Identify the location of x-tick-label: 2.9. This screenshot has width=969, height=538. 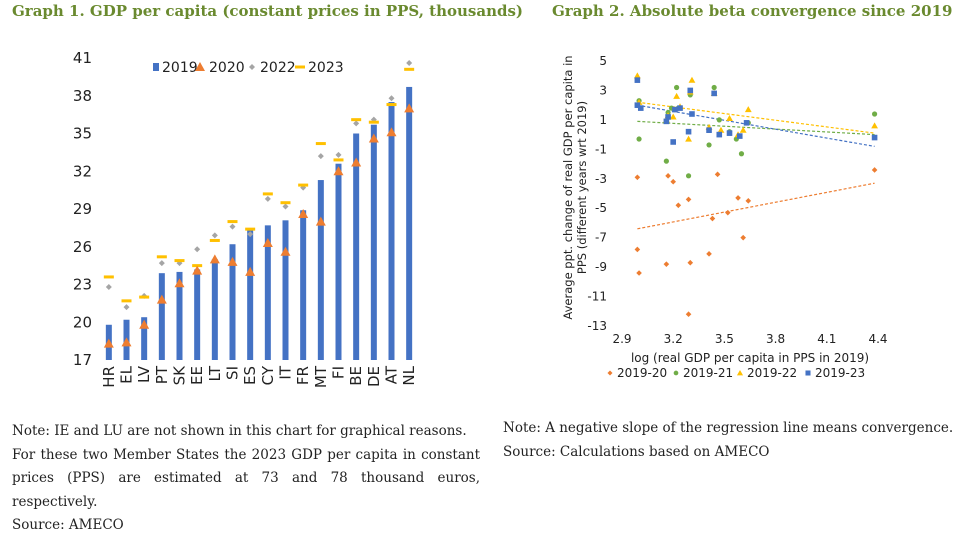
(621, 339).